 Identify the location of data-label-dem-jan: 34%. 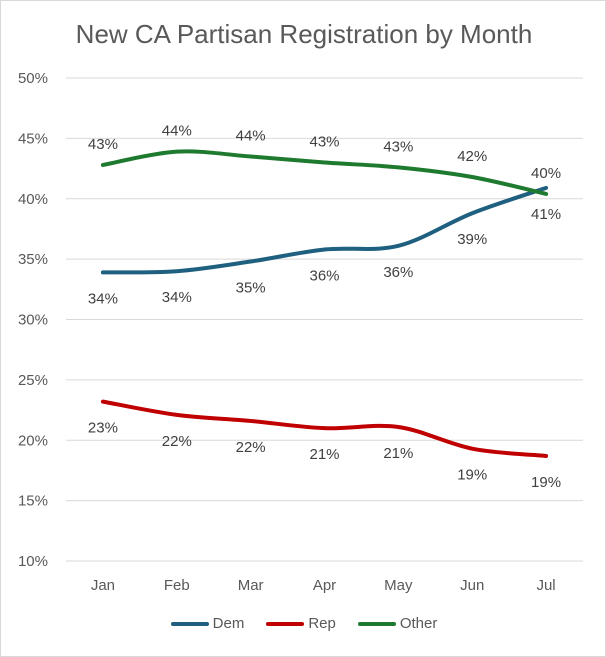
(103, 298).